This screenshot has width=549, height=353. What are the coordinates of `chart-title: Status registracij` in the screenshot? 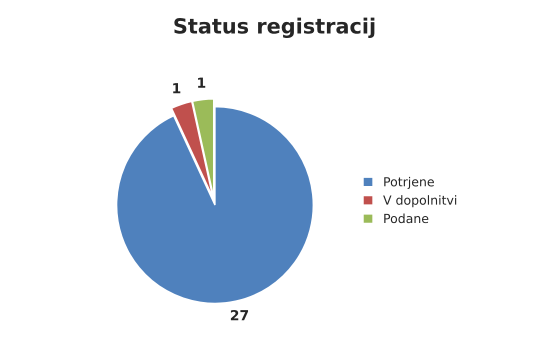 It's located at (274, 28).